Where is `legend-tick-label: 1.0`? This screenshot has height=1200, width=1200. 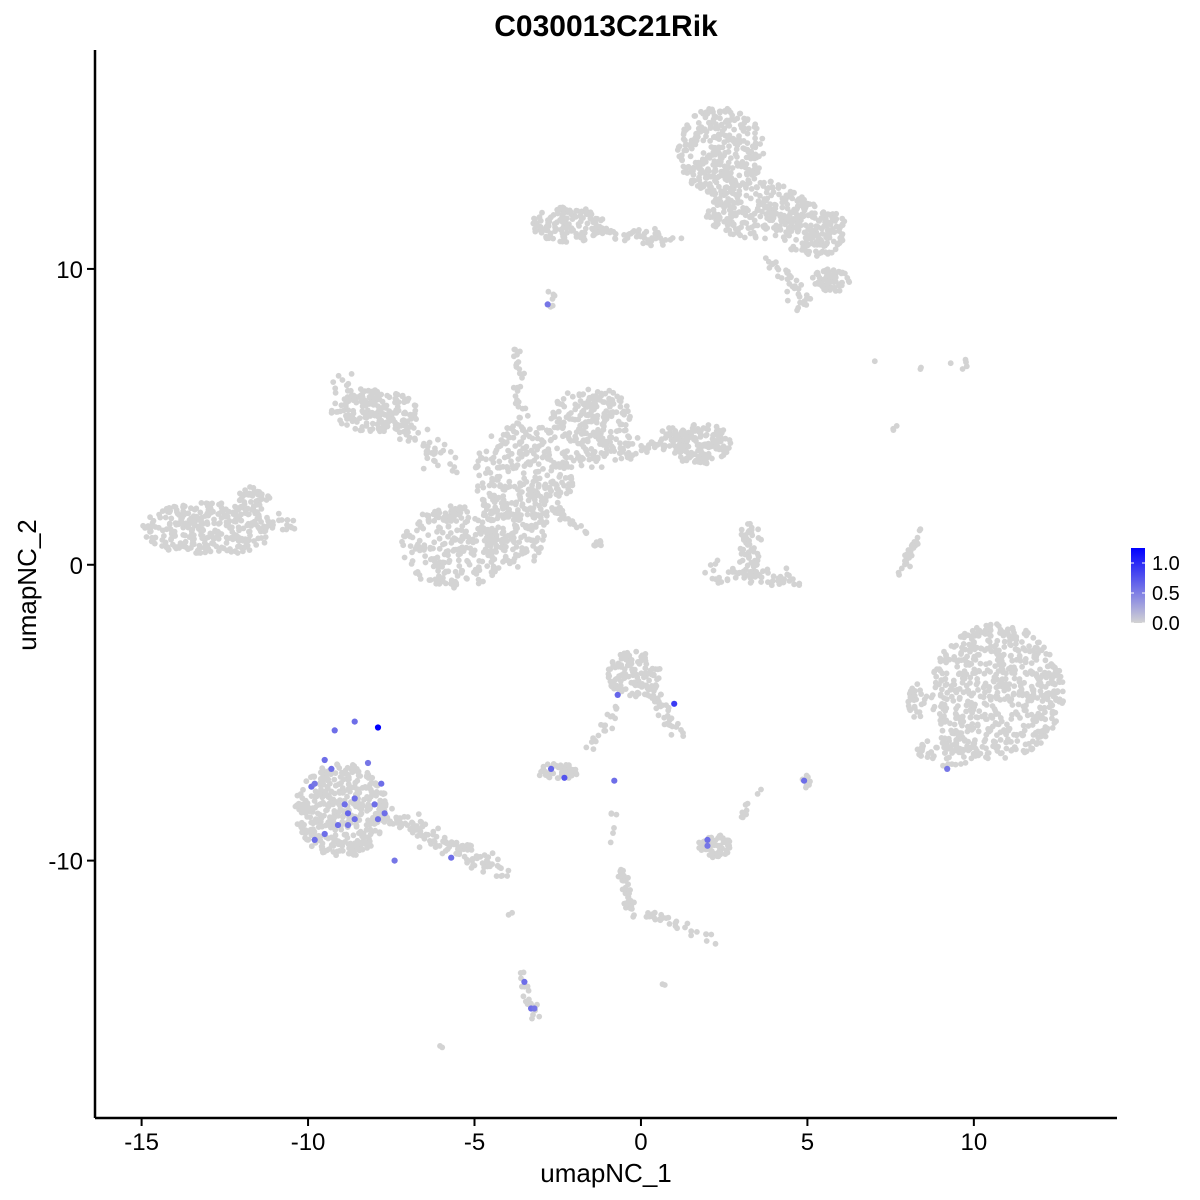 legend-tick-label: 1.0 is located at coordinates (1166, 564).